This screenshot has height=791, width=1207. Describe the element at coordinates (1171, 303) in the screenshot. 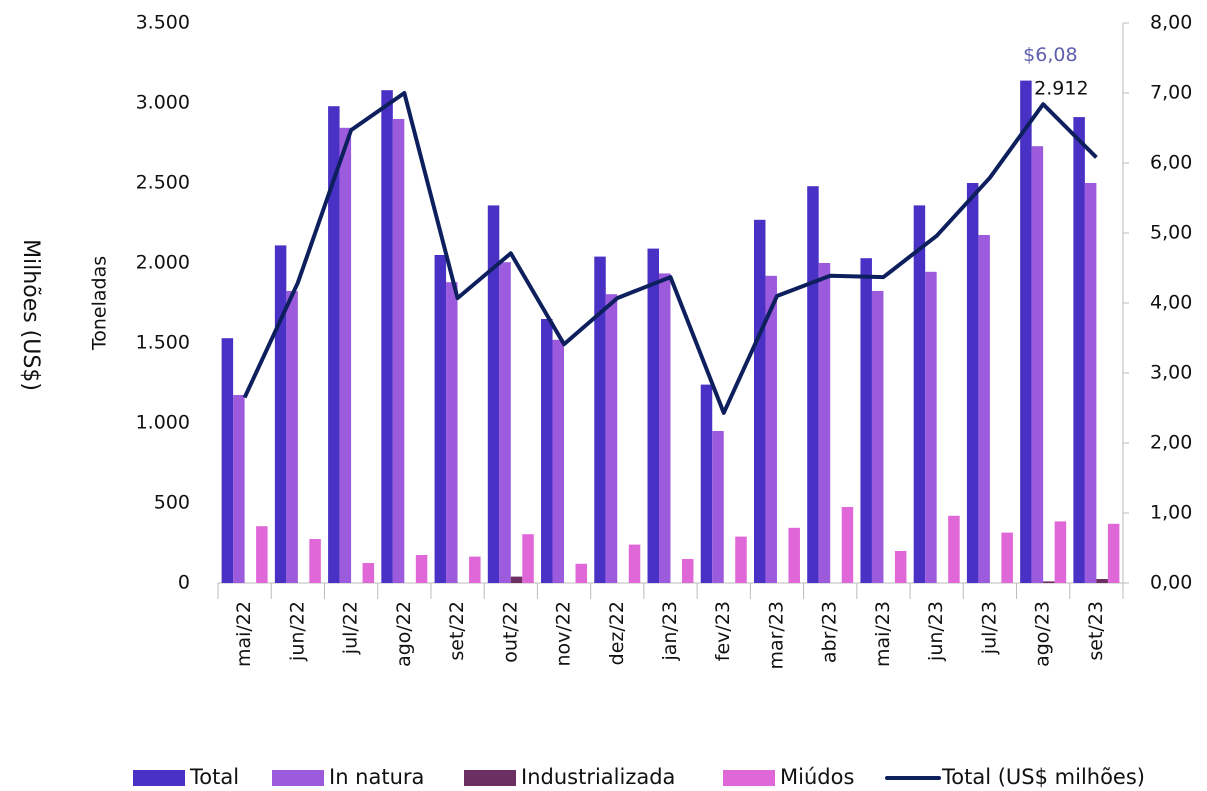

I see `y2-tick-label: 4,00` at that location.